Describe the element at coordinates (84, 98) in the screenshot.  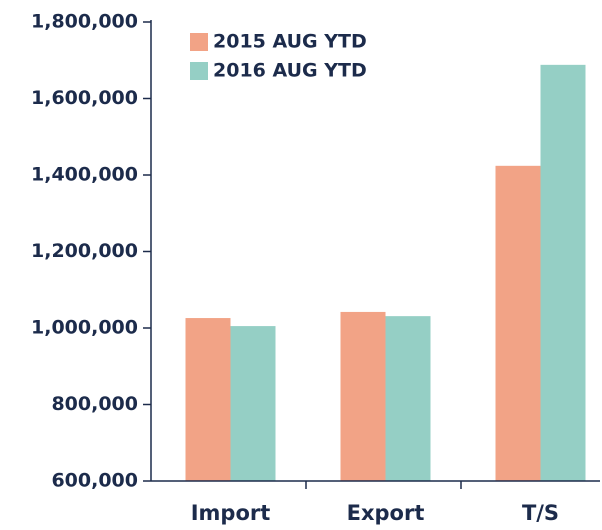
I see `y-tick-label: 1,600,000` at that location.